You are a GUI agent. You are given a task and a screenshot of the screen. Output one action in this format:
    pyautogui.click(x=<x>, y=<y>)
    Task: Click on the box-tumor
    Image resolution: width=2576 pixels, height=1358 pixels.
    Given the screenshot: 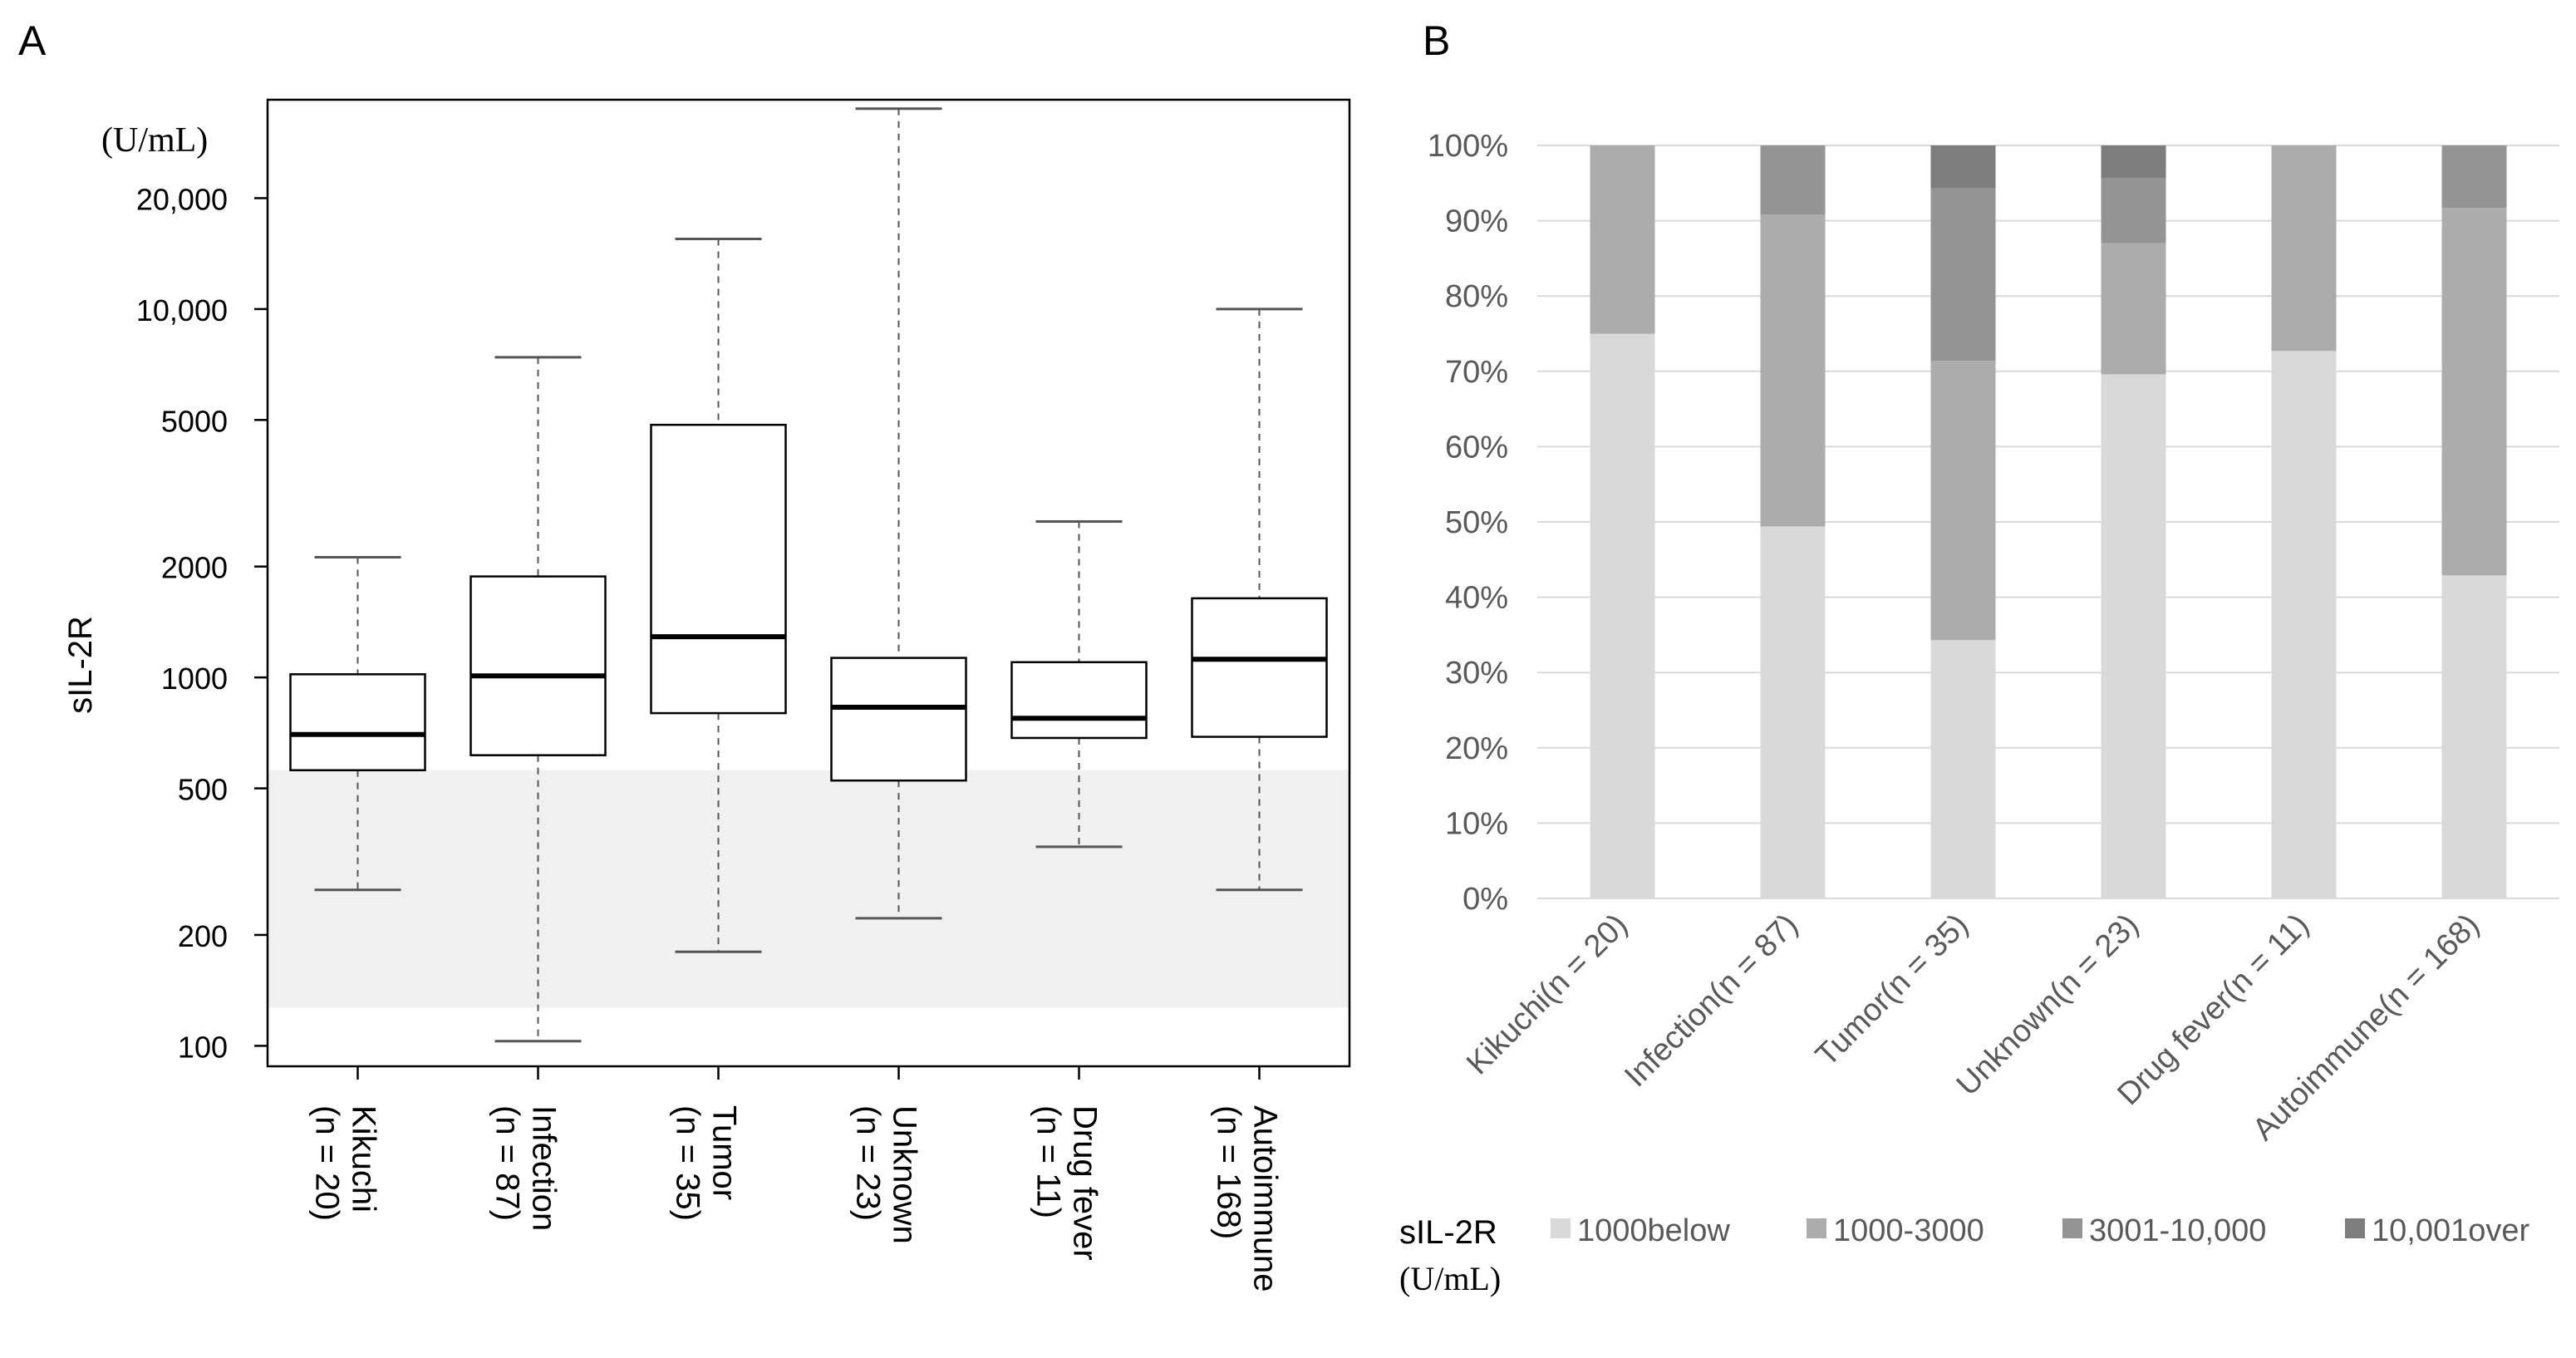 What is the action you would take?
    pyautogui.click(x=718, y=595)
    